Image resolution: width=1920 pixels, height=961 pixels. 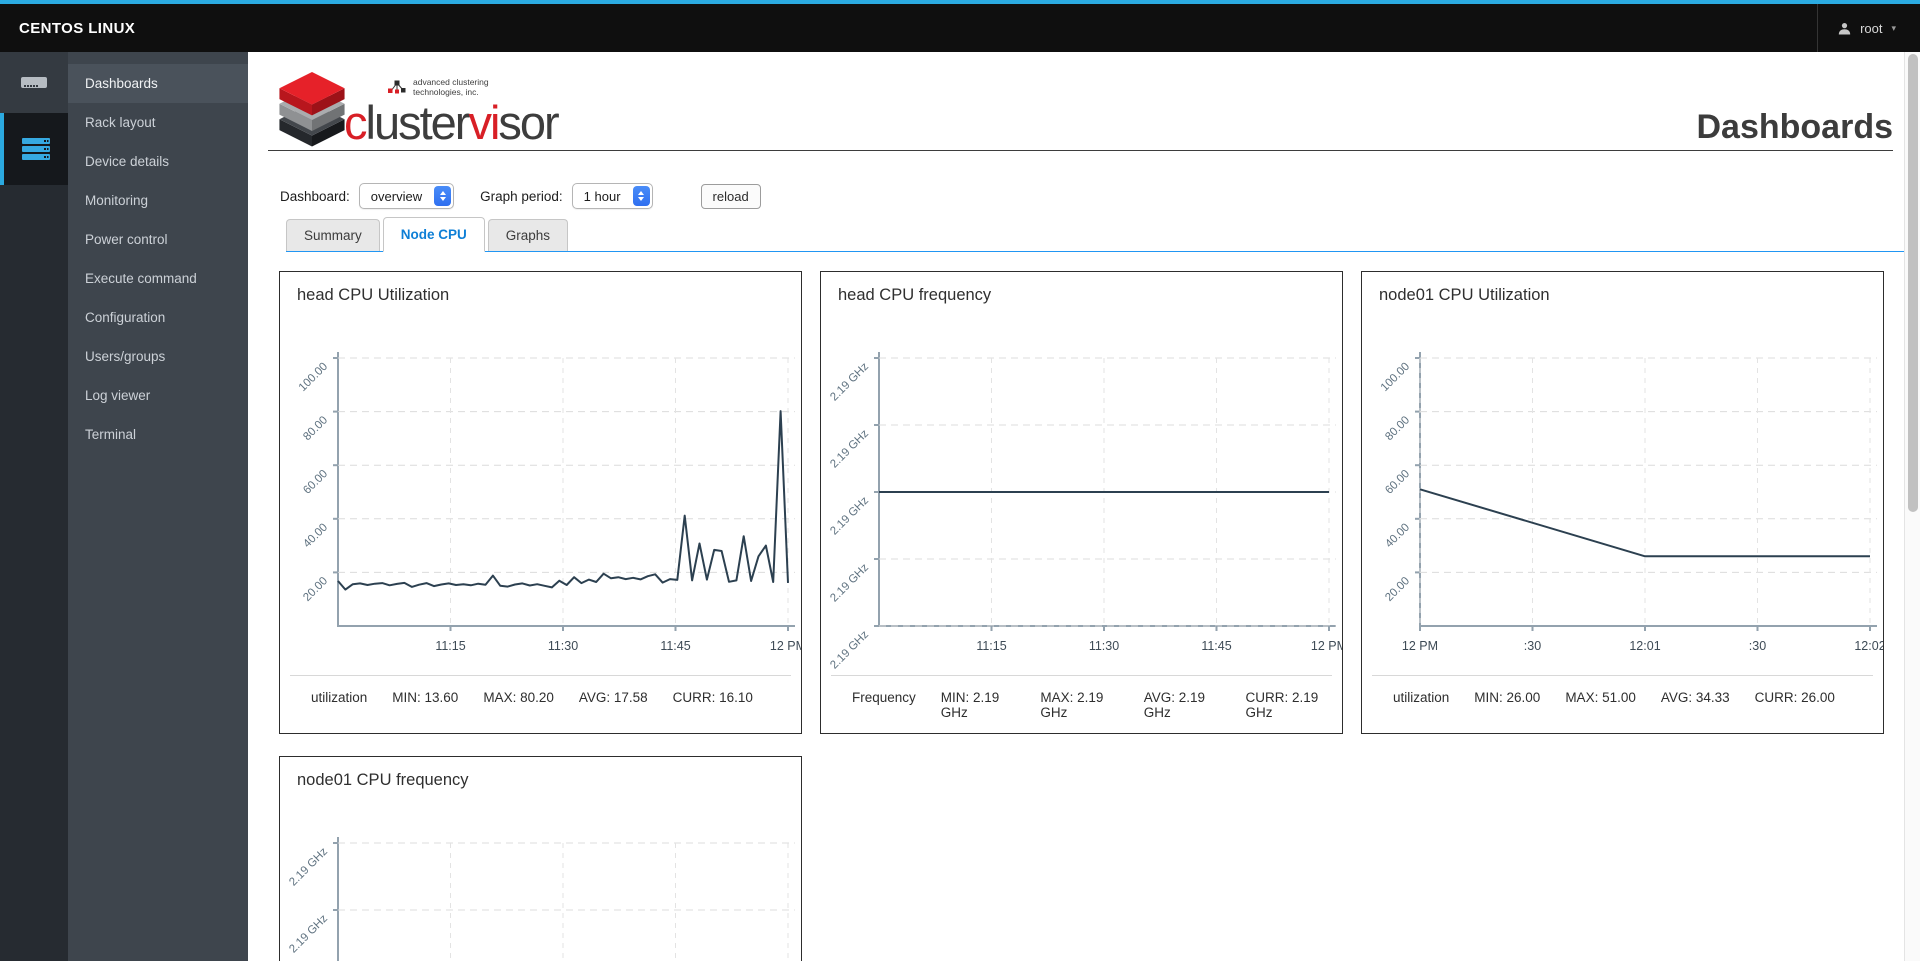 What do you see at coordinates (1913, 283) in the screenshot?
I see `scrollbar-thumb` at bounding box center [1913, 283].